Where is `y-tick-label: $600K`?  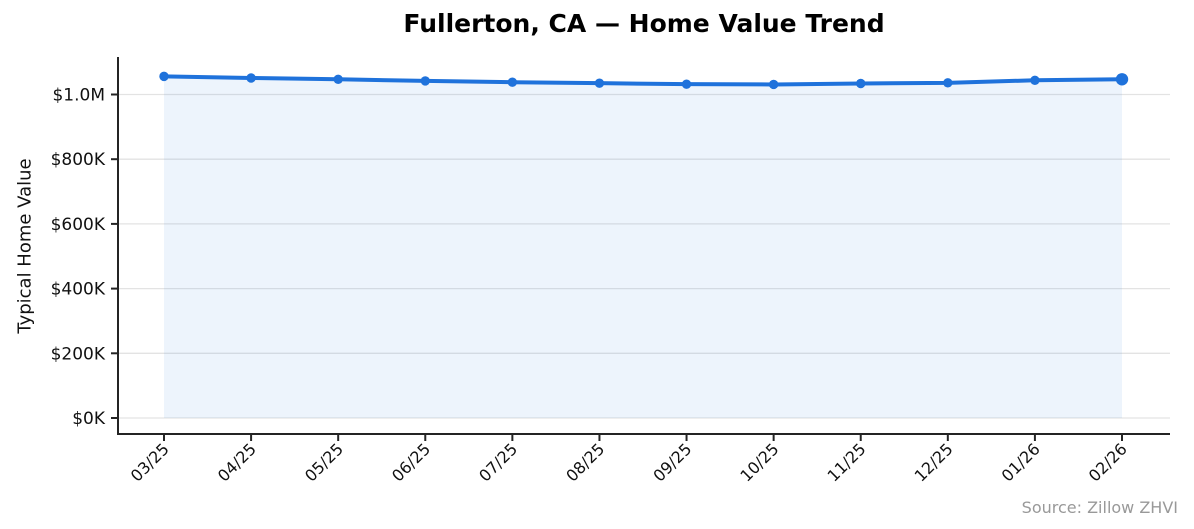 y-tick-label: $600K is located at coordinates (78, 225).